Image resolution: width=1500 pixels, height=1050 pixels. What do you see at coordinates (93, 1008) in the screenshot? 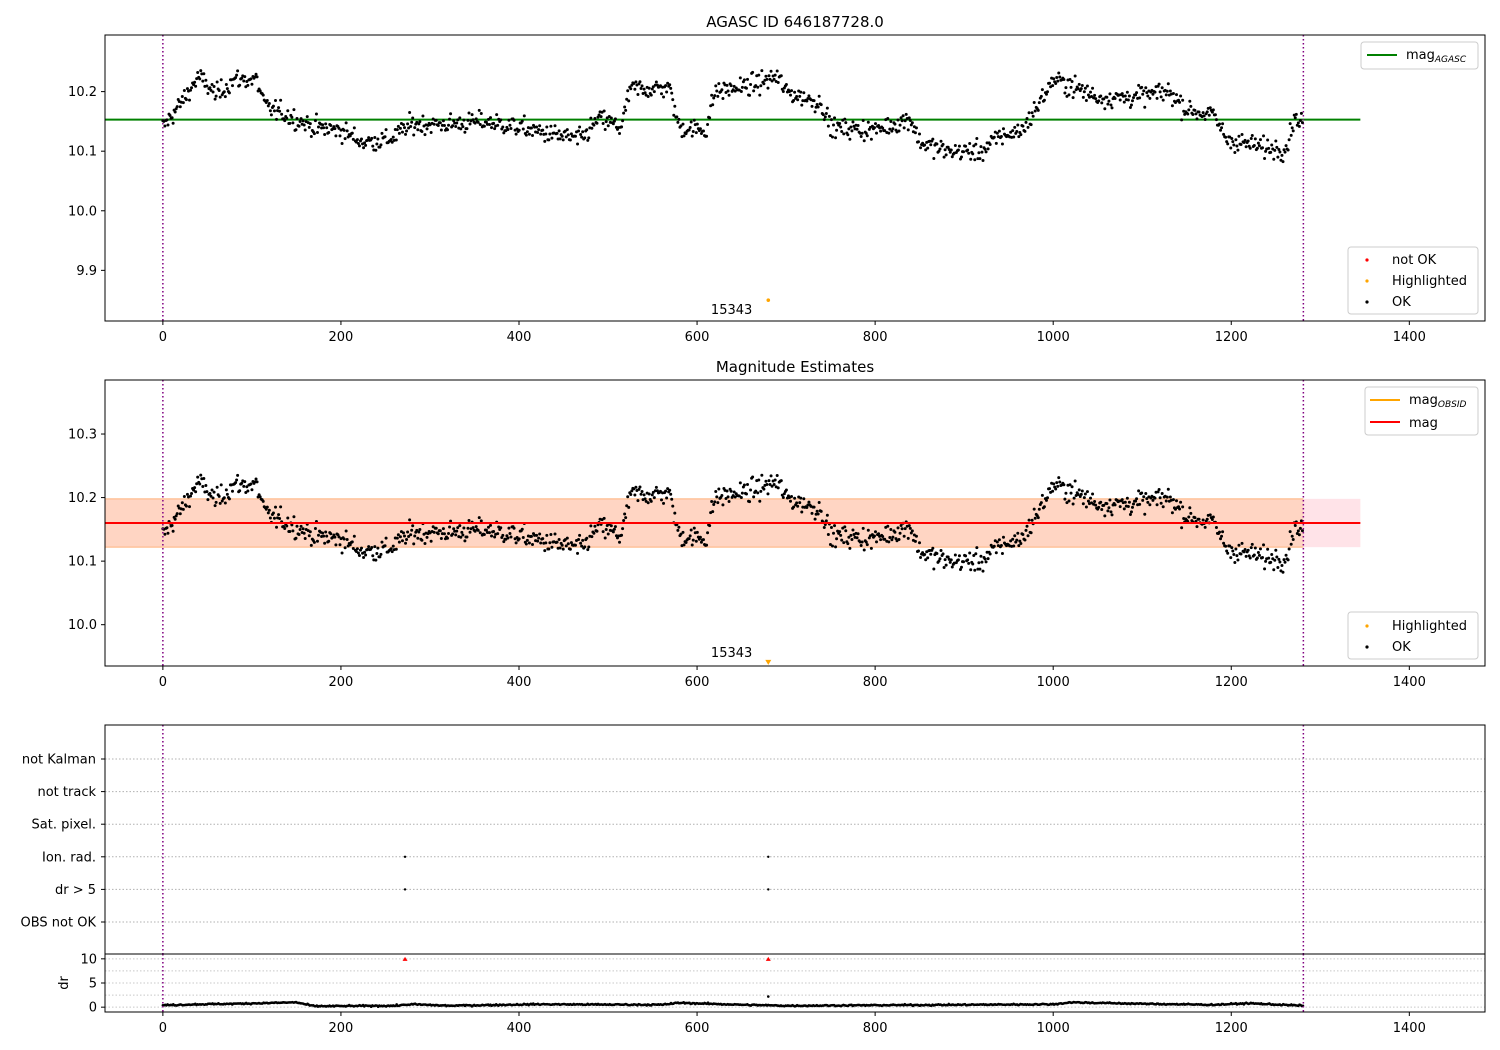
I see `y-tick-label: 0` at bounding box center [93, 1008].